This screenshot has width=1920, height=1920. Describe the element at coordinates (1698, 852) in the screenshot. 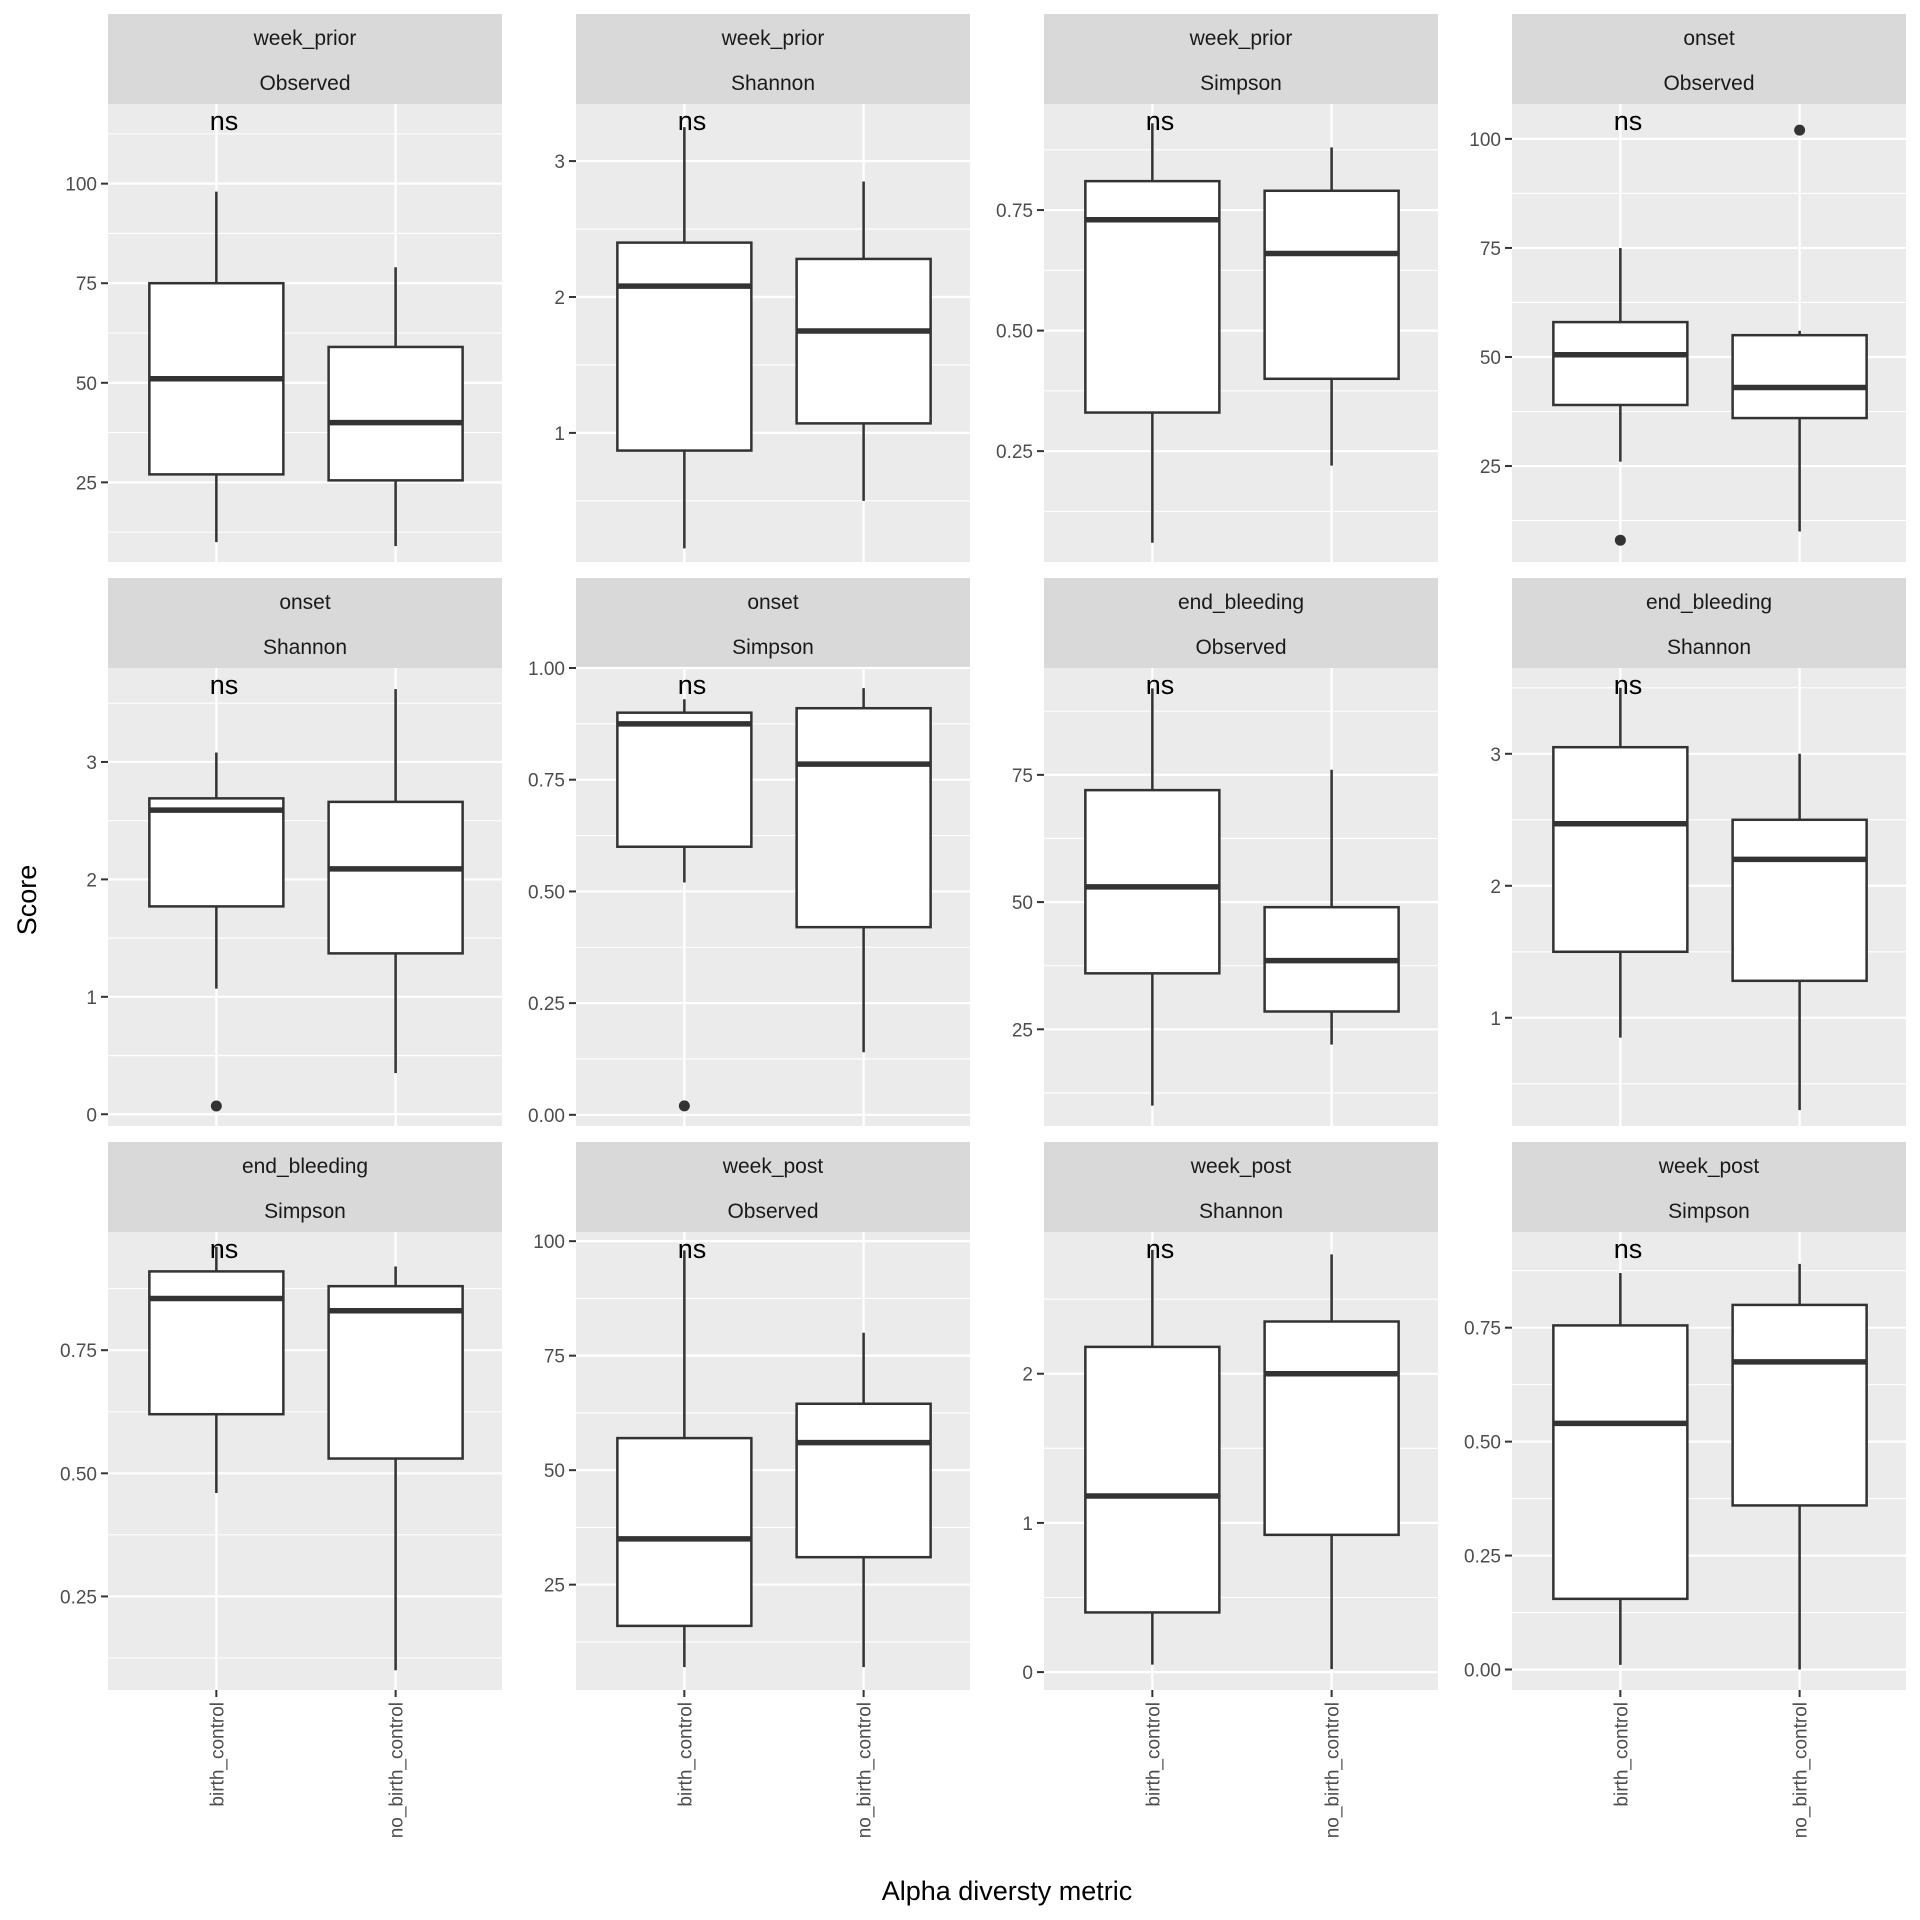

I see `facet-panel: end_bleeding Shannon 1 2 3 ns` at that location.